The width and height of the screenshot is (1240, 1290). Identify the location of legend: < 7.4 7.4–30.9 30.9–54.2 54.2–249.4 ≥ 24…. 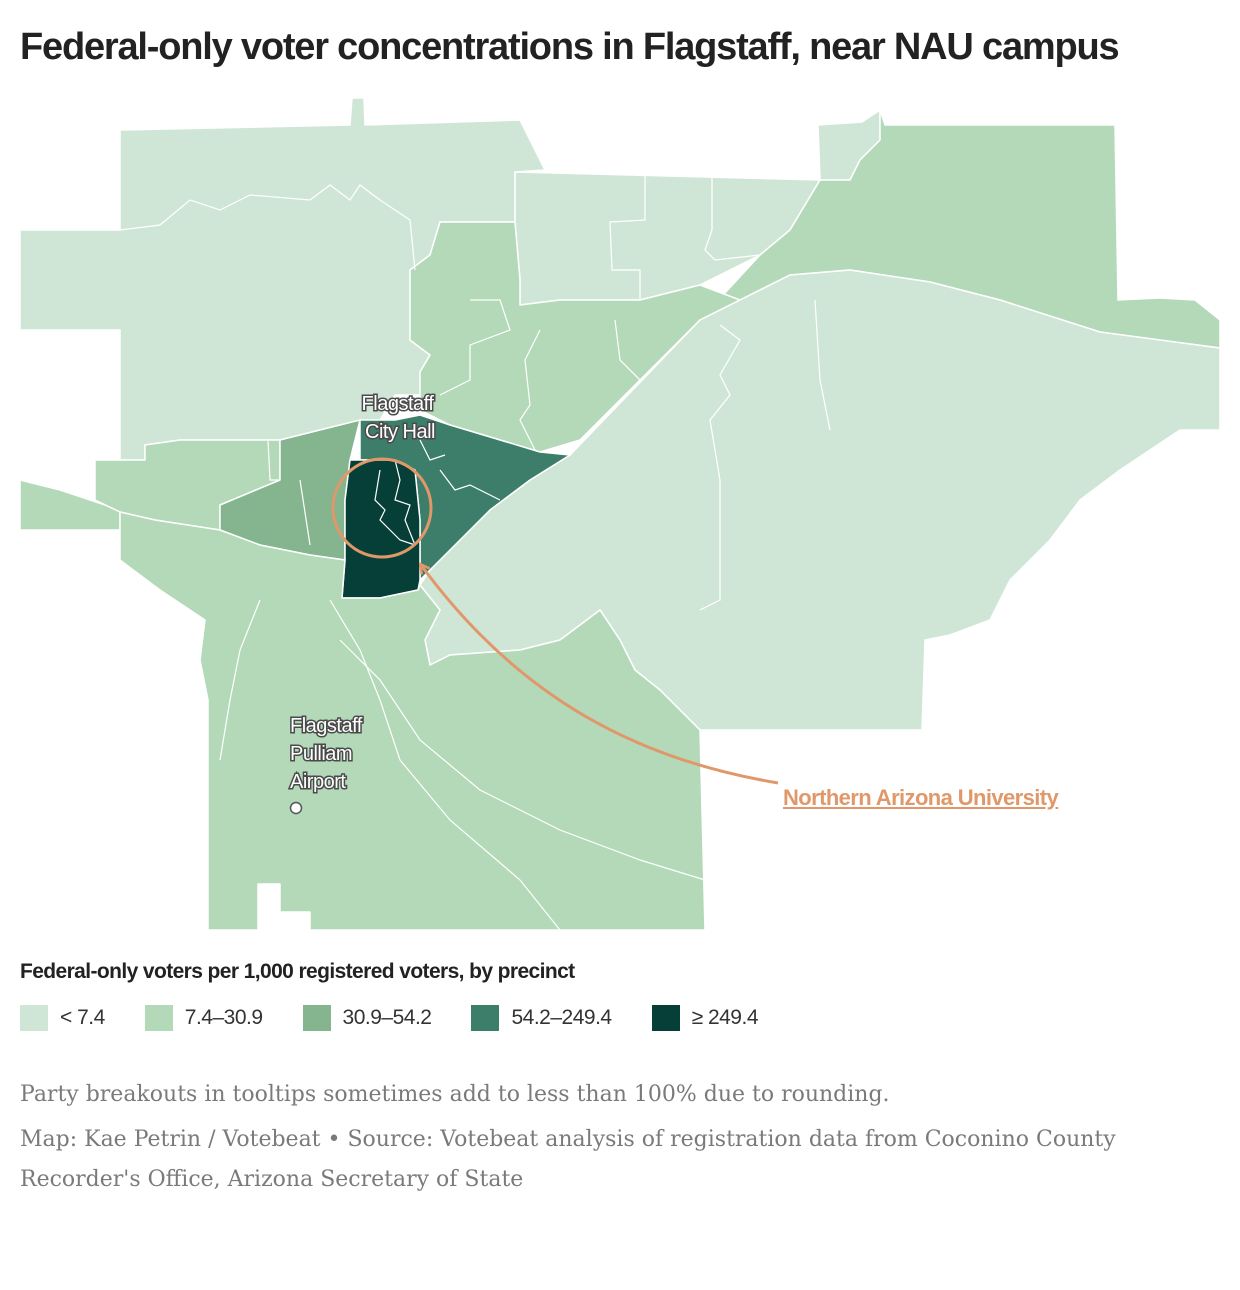
(409, 1018).